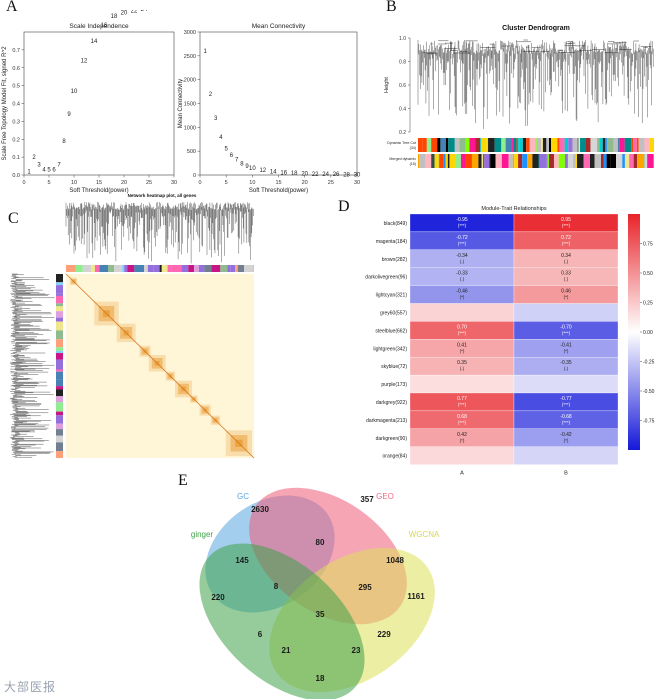  What do you see at coordinates (54, 171) in the screenshot?
I see `data-point: 6` at bounding box center [54, 171].